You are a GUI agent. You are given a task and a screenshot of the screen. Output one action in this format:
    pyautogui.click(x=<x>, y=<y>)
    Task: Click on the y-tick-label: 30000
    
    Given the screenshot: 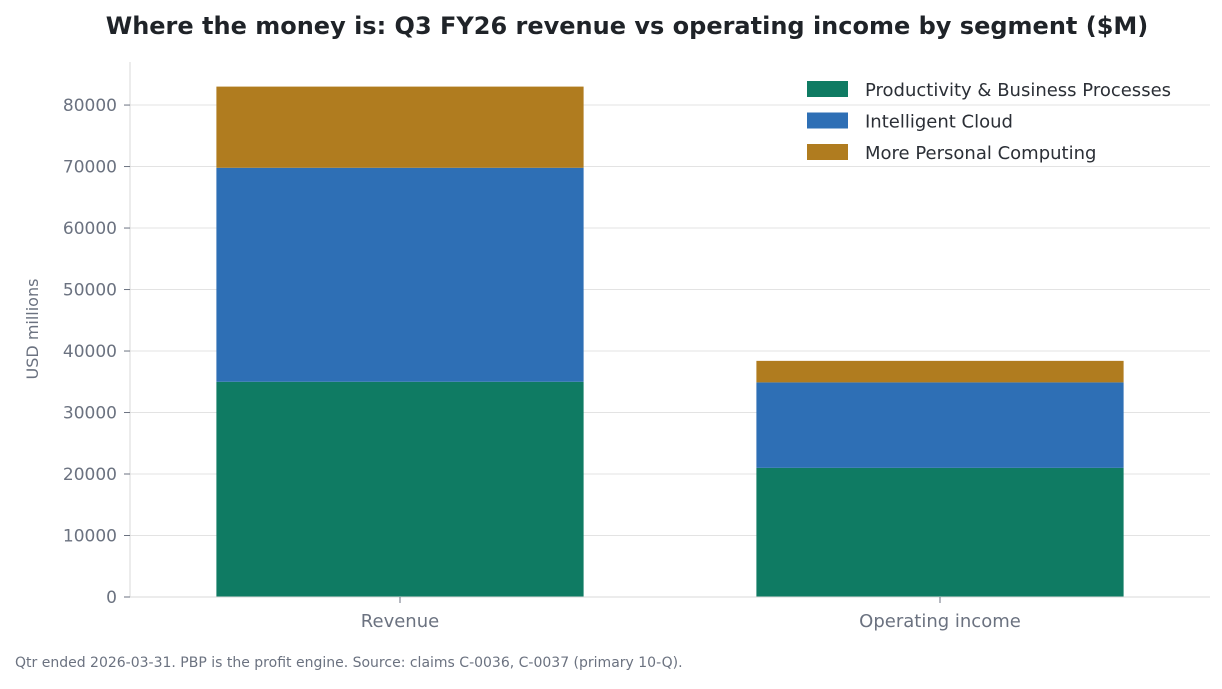 What is the action you would take?
    pyautogui.click(x=90, y=414)
    